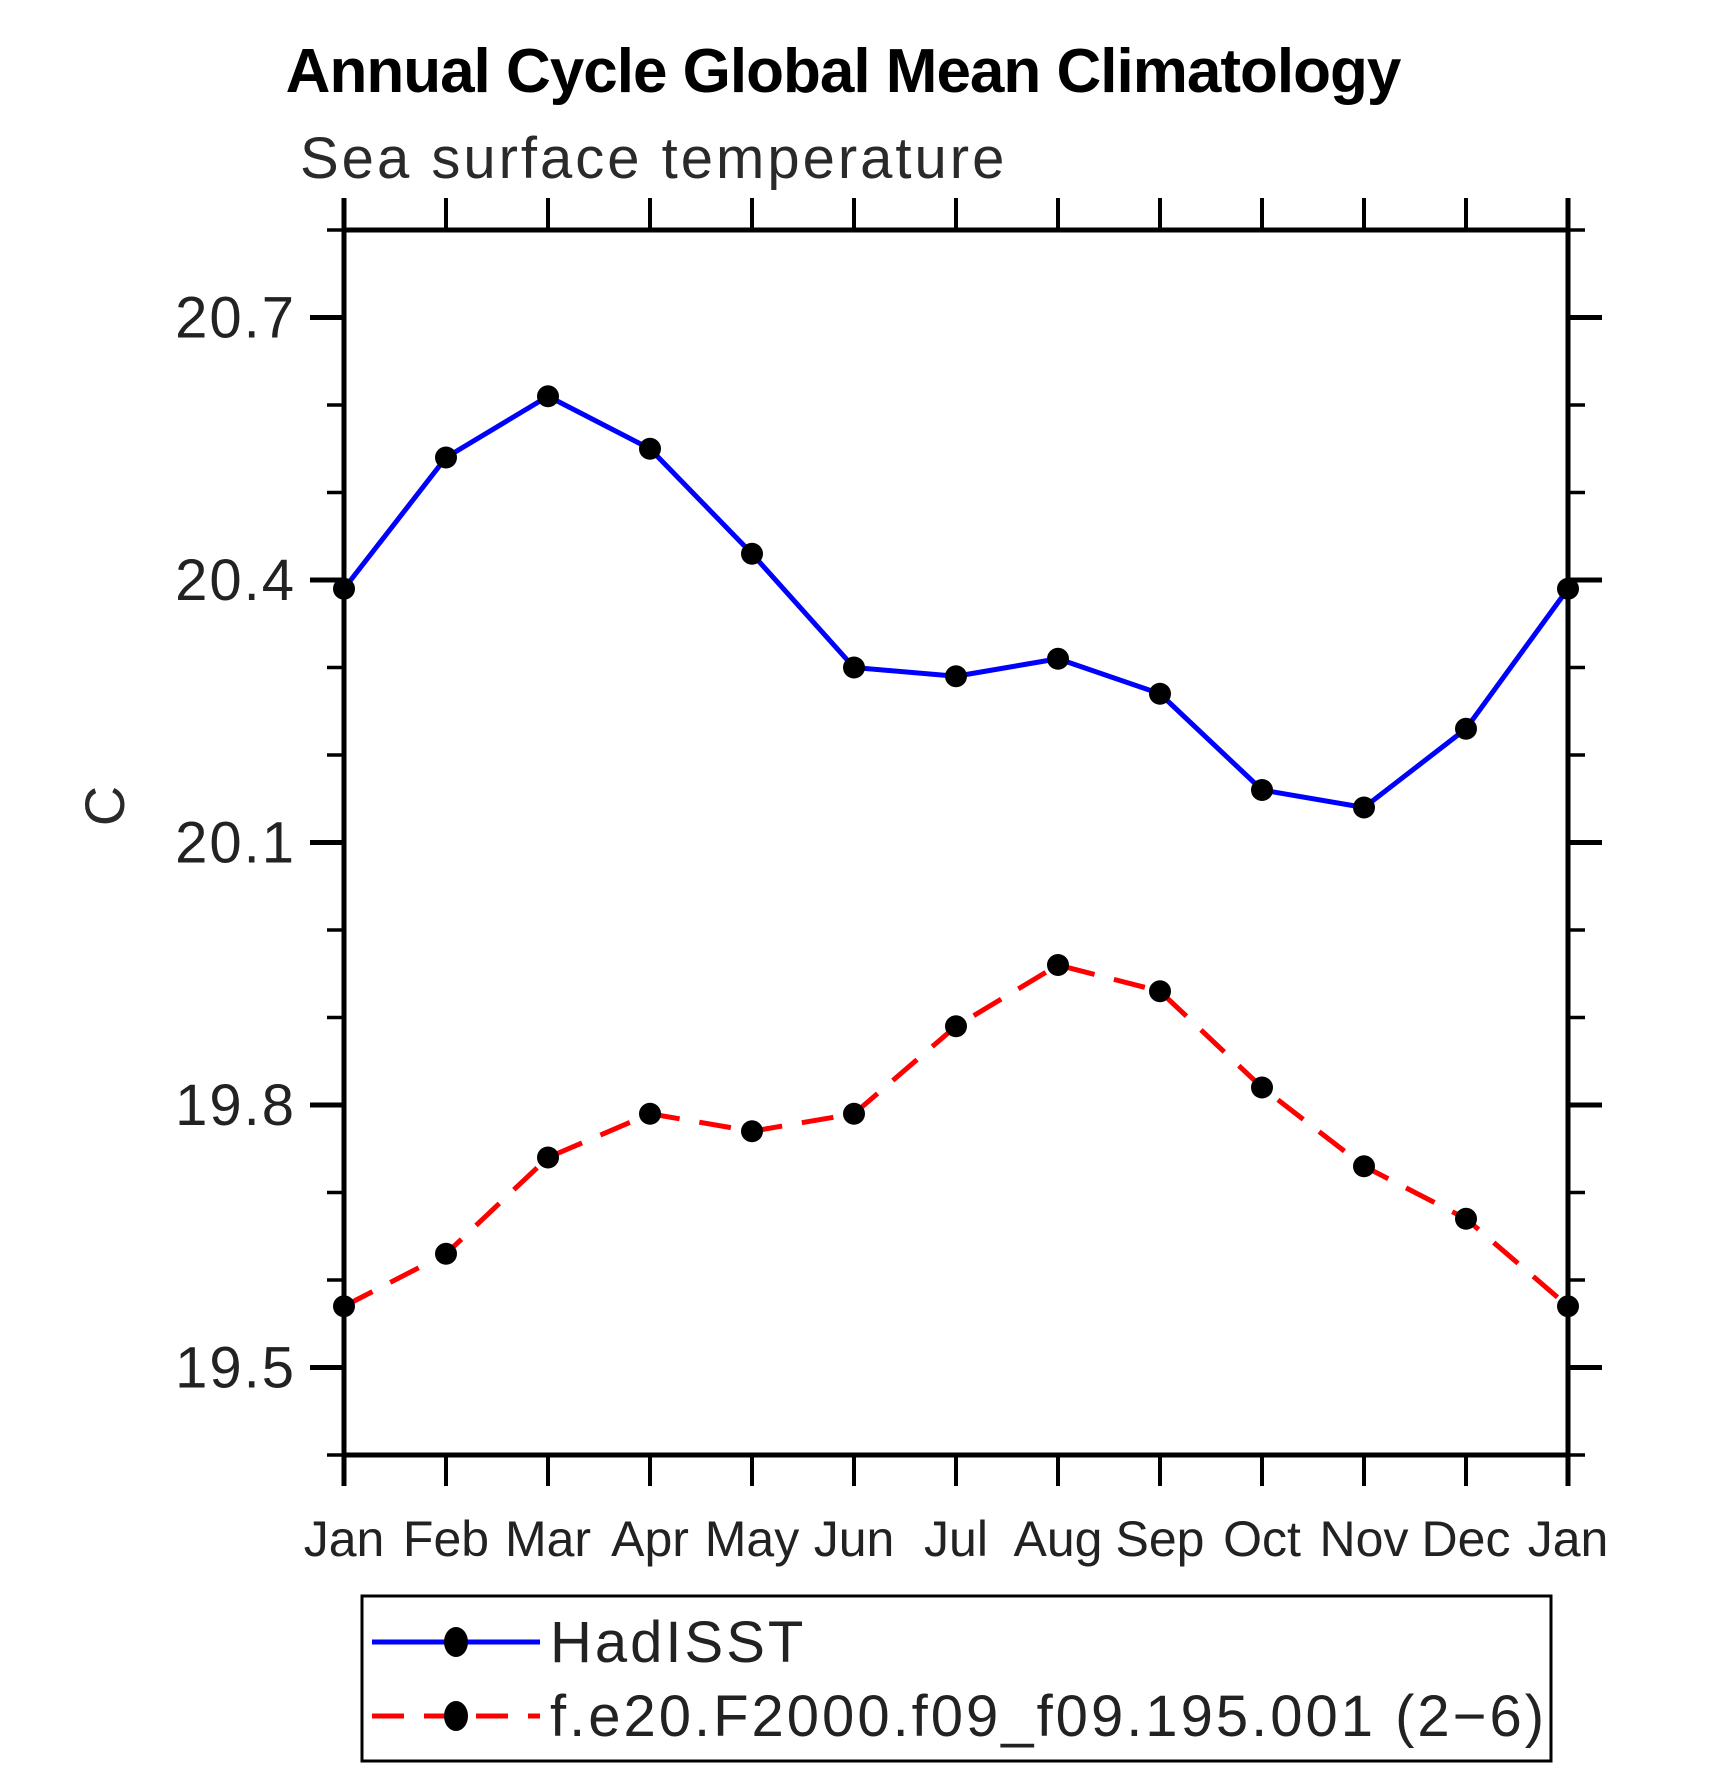  I want to click on y-tick-label: 20.4, so click(235, 580).